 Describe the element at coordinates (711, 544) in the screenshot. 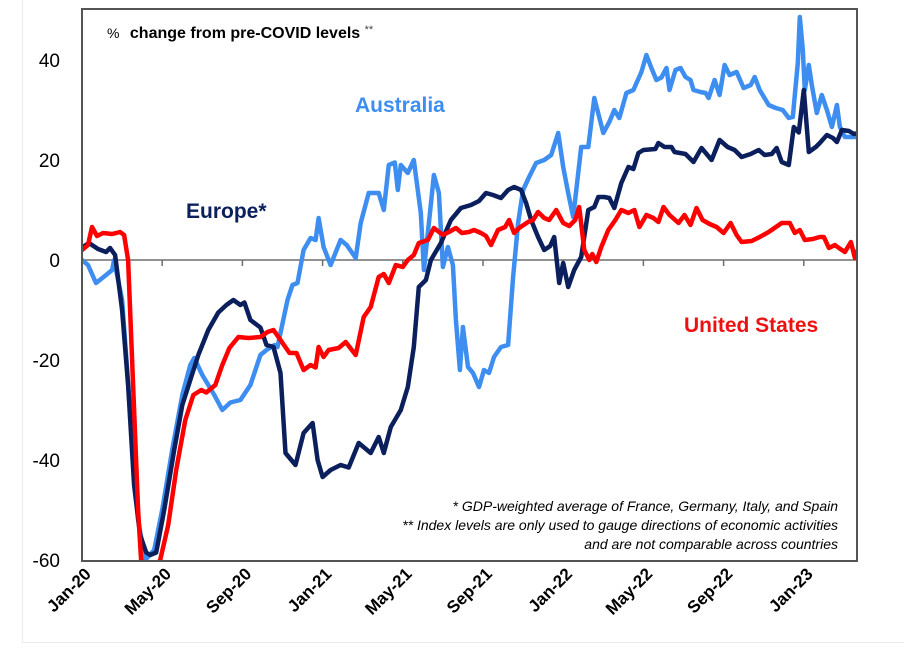

I see `footnote-not-comparable: and are not comparable across countries` at that location.